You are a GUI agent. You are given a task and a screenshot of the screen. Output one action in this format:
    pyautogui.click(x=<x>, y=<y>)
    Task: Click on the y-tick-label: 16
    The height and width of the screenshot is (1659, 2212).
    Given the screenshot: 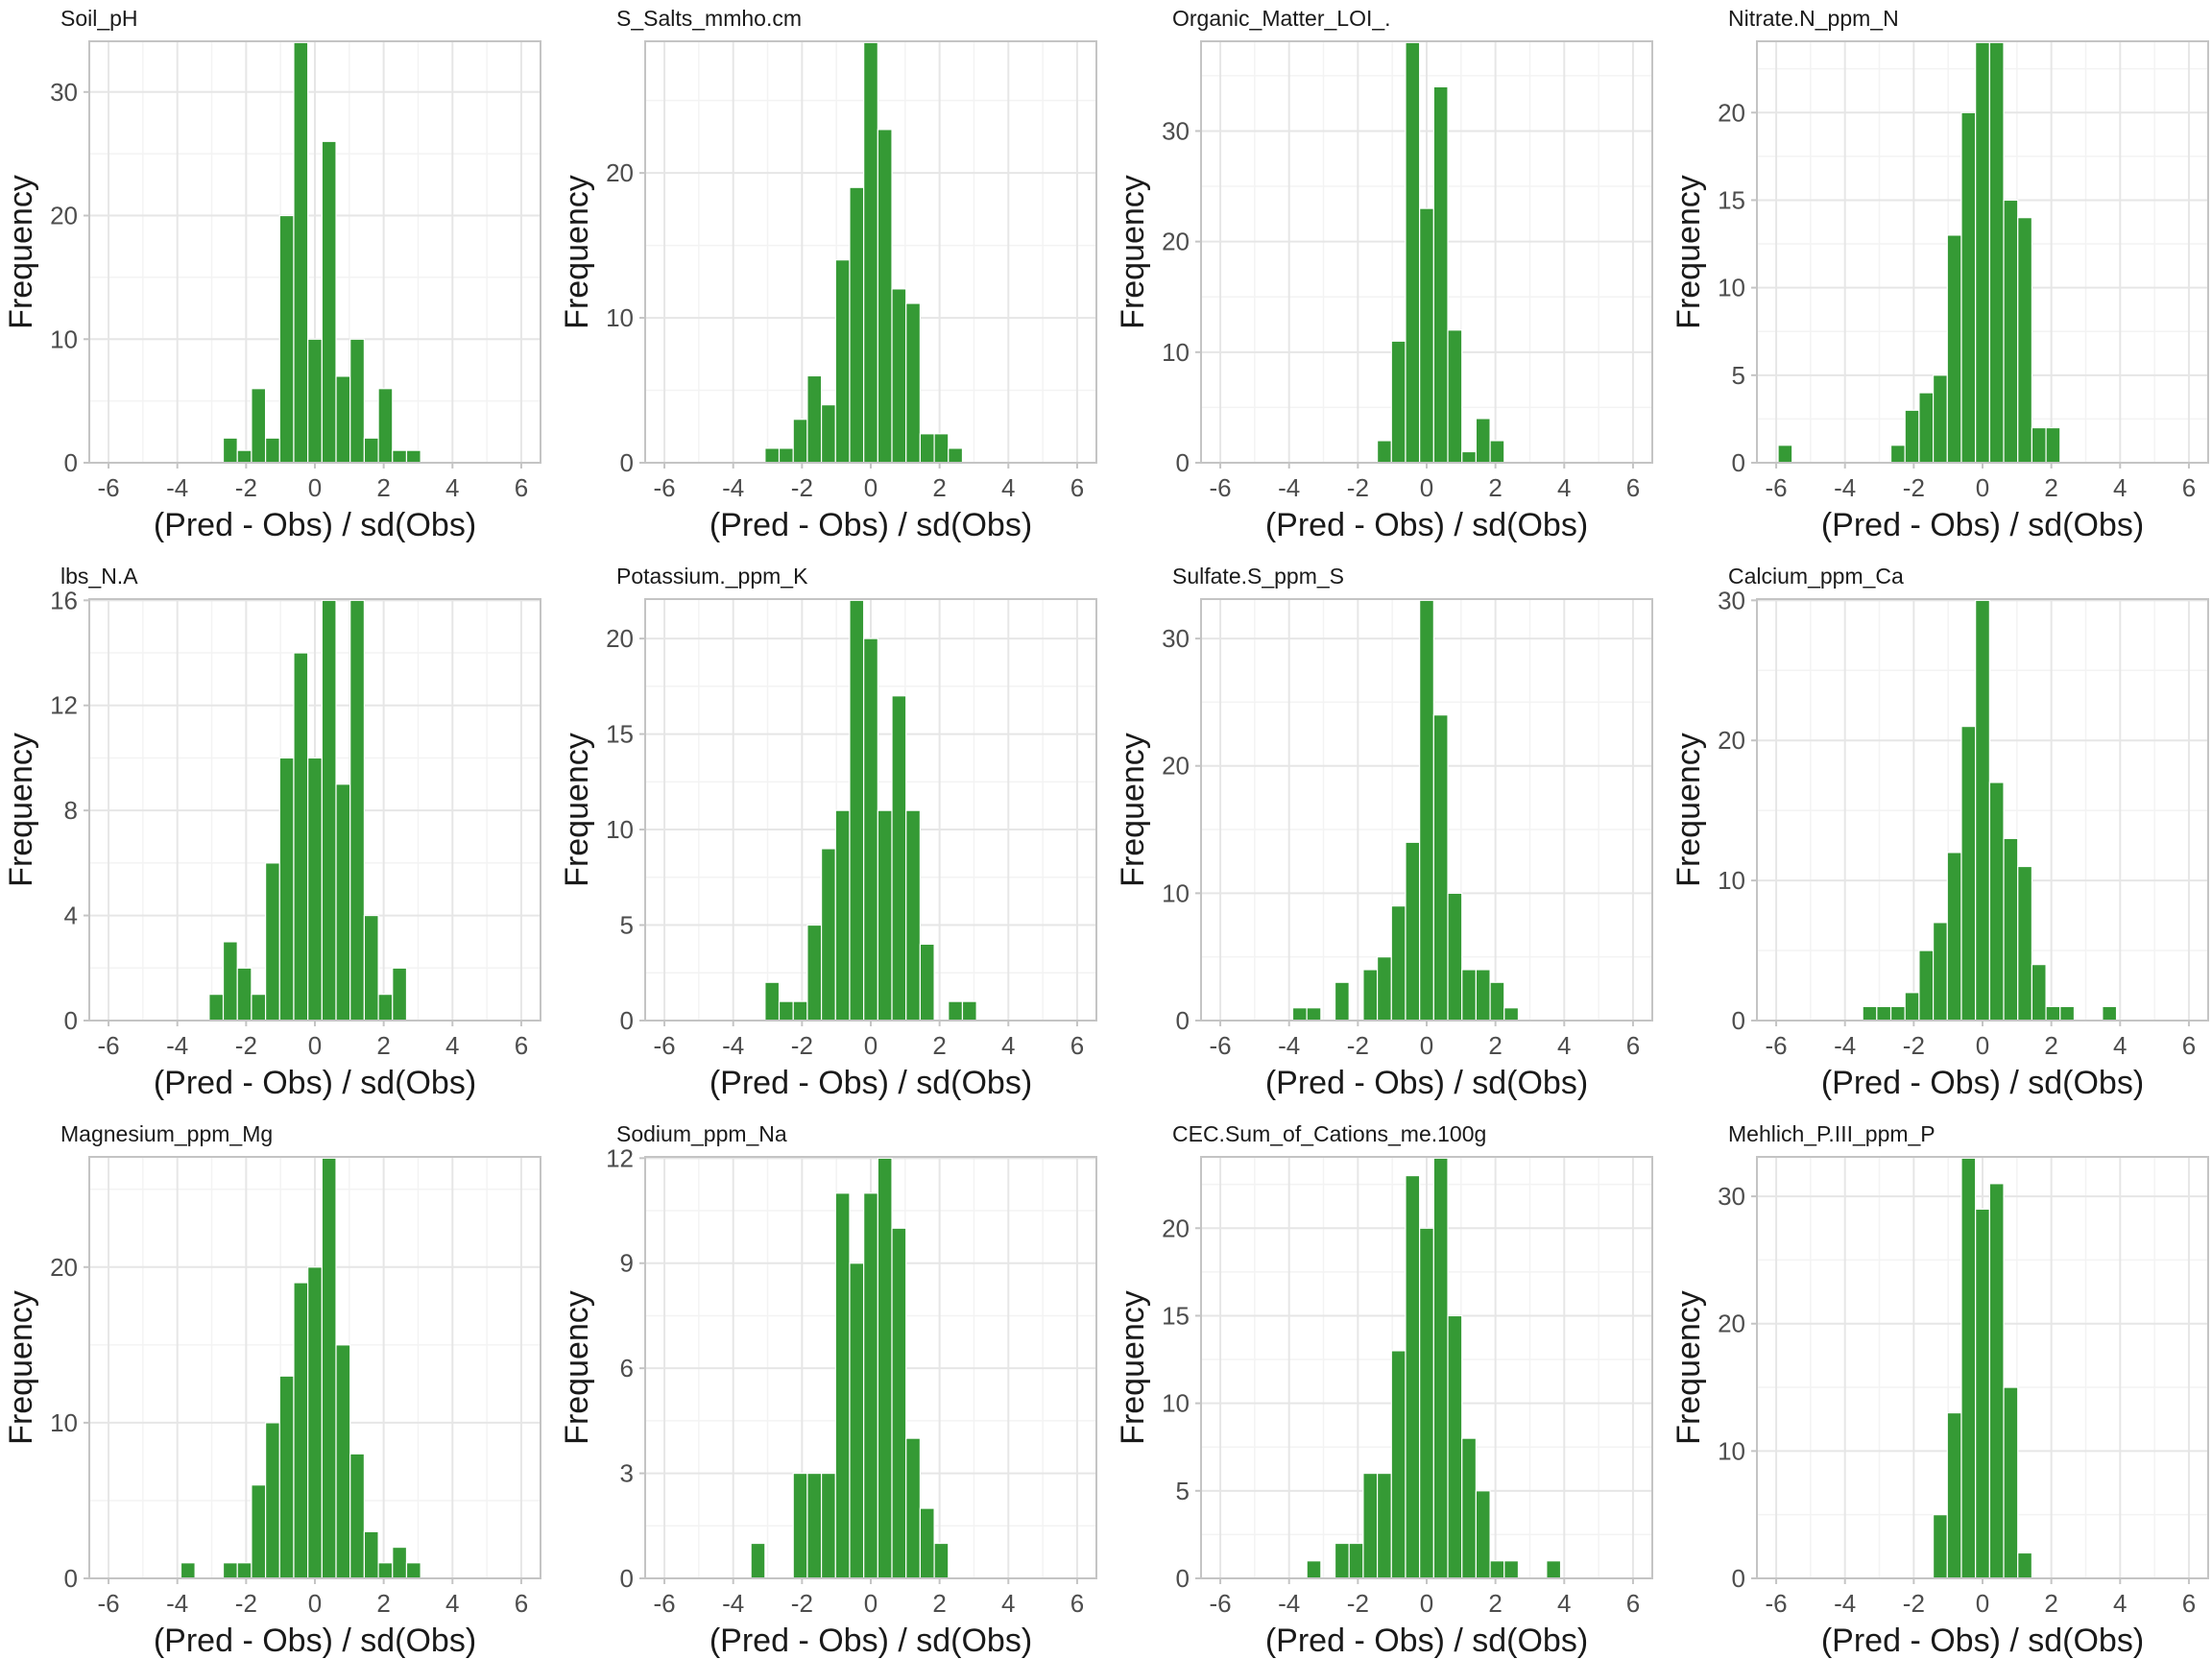 What is the action you would take?
    pyautogui.click(x=64, y=600)
    